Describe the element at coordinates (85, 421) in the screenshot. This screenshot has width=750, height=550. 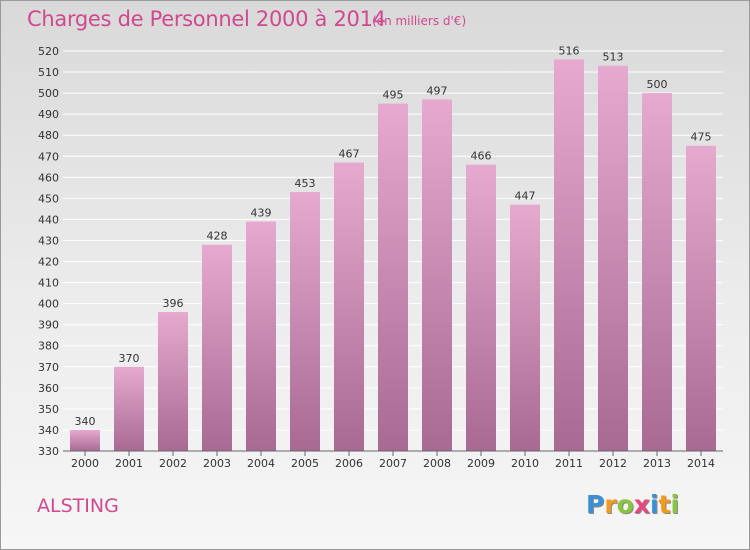
I see `data-label: 340` at that location.